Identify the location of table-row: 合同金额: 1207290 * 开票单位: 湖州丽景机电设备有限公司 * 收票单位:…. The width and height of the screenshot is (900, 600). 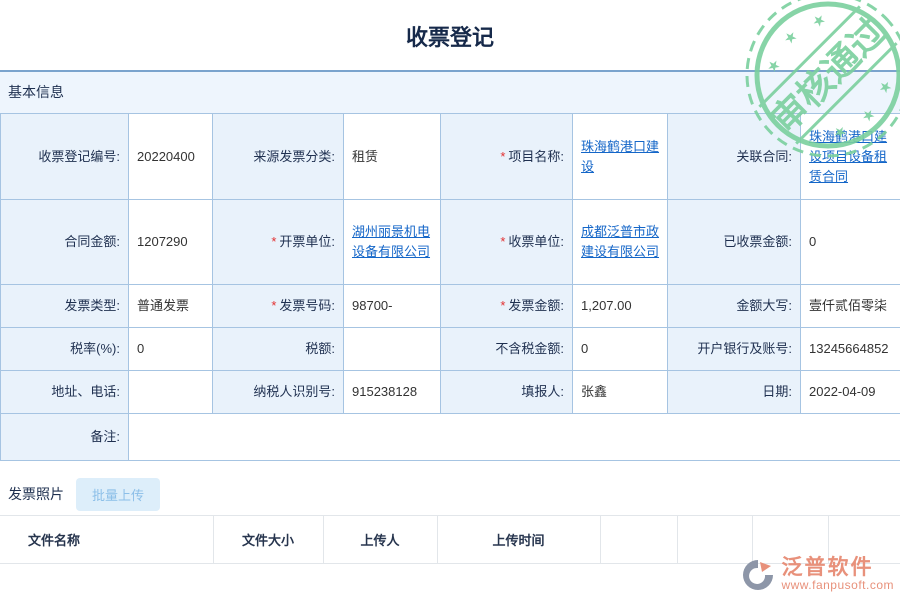
(450, 242).